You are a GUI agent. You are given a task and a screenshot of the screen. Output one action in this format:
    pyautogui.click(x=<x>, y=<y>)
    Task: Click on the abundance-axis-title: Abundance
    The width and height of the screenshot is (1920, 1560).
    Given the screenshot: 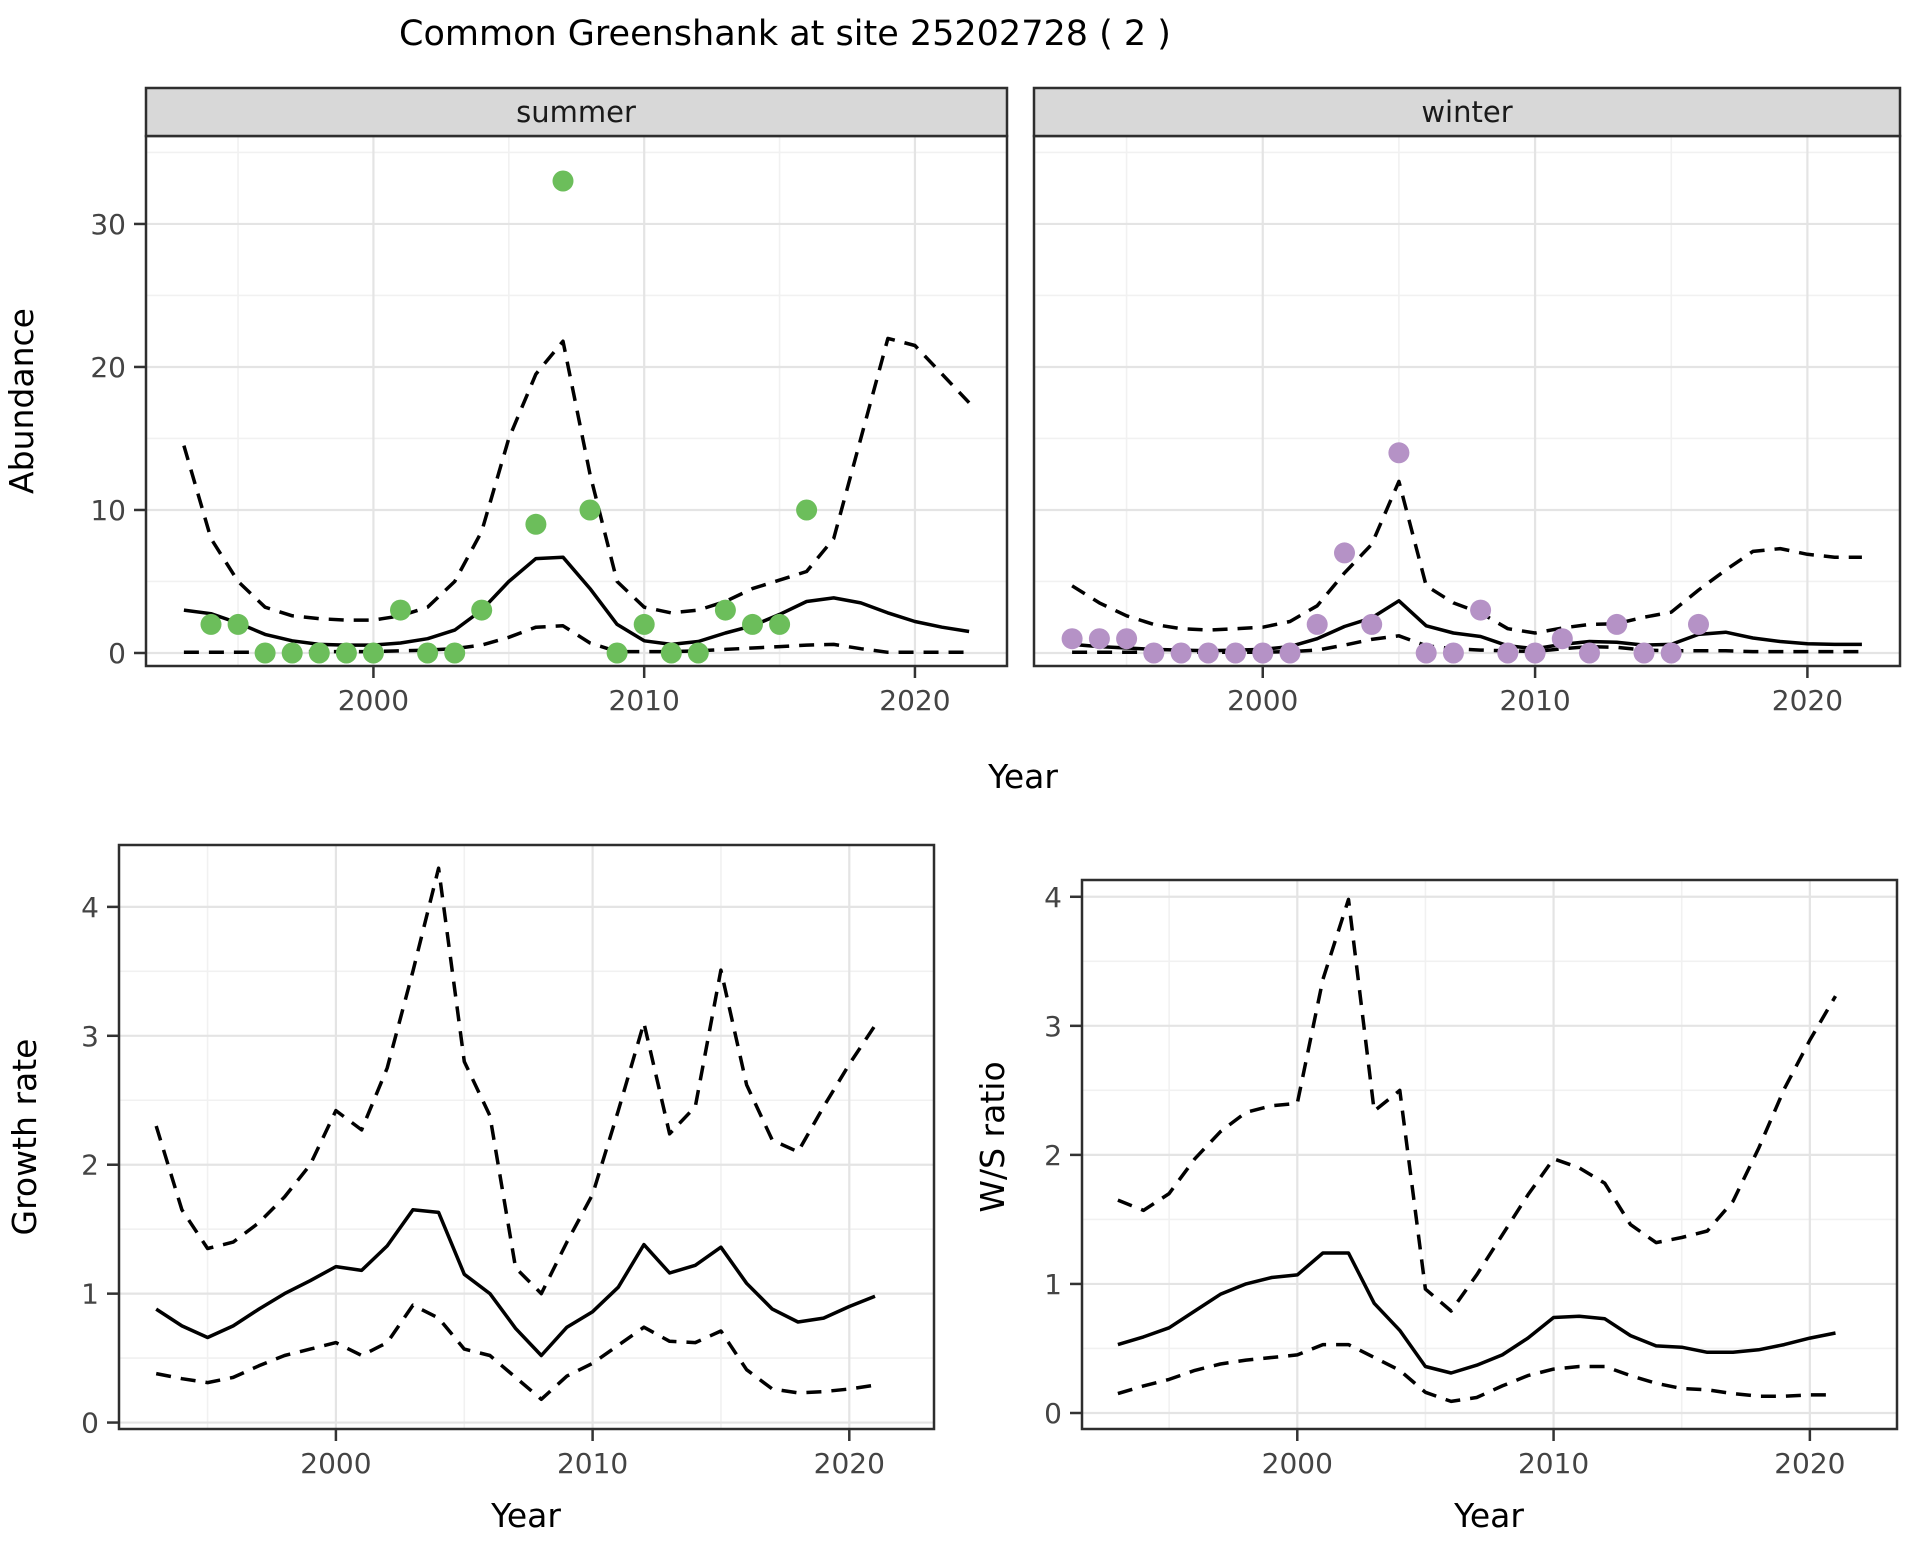 What is the action you would take?
    pyautogui.click(x=21, y=401)
    